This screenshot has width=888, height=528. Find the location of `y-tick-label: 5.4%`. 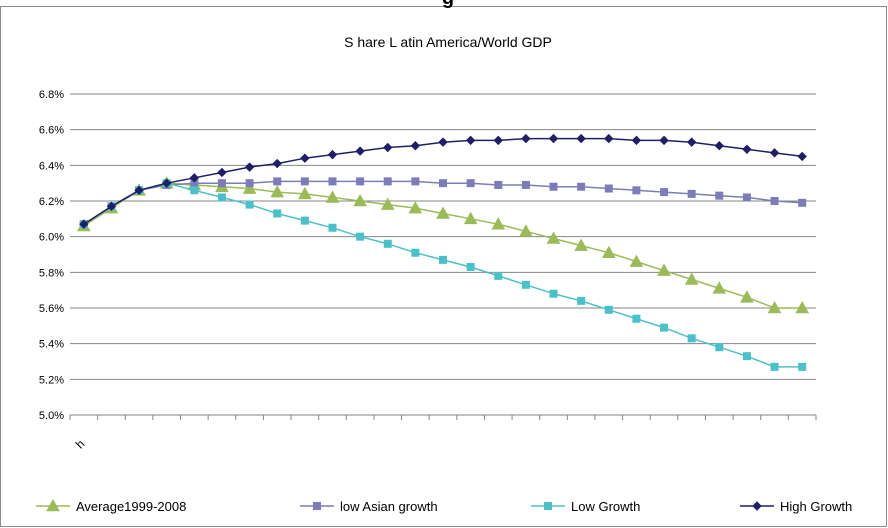

y-tick-label: 5.4% is located at coordinates (51, 345).